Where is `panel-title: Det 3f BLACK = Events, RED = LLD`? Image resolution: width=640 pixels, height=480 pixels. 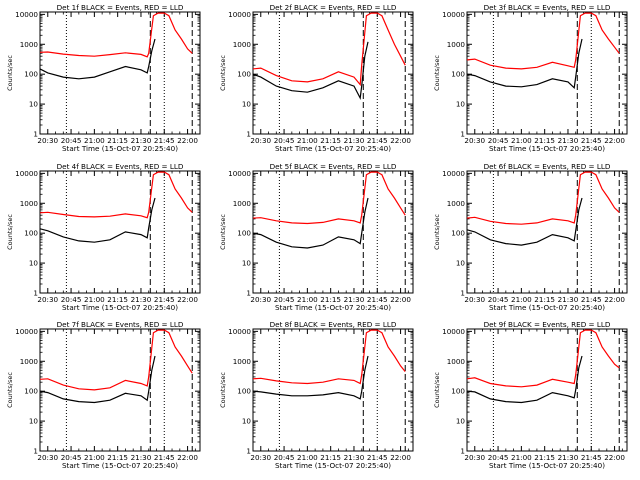
panel-title: Det 3f BLACK = Events, RED = LLD is located at coordinates (547, 7).